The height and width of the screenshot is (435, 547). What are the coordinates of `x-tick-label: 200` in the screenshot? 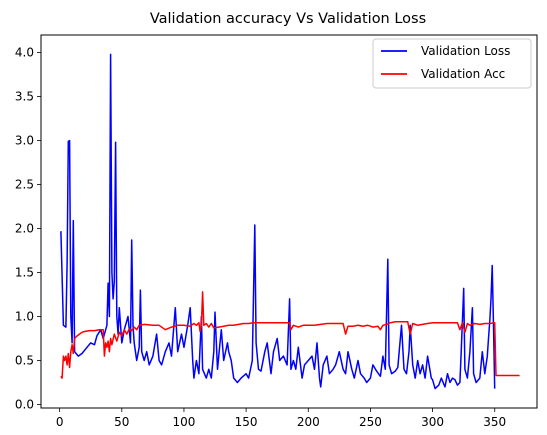 It's located at (308, 422).